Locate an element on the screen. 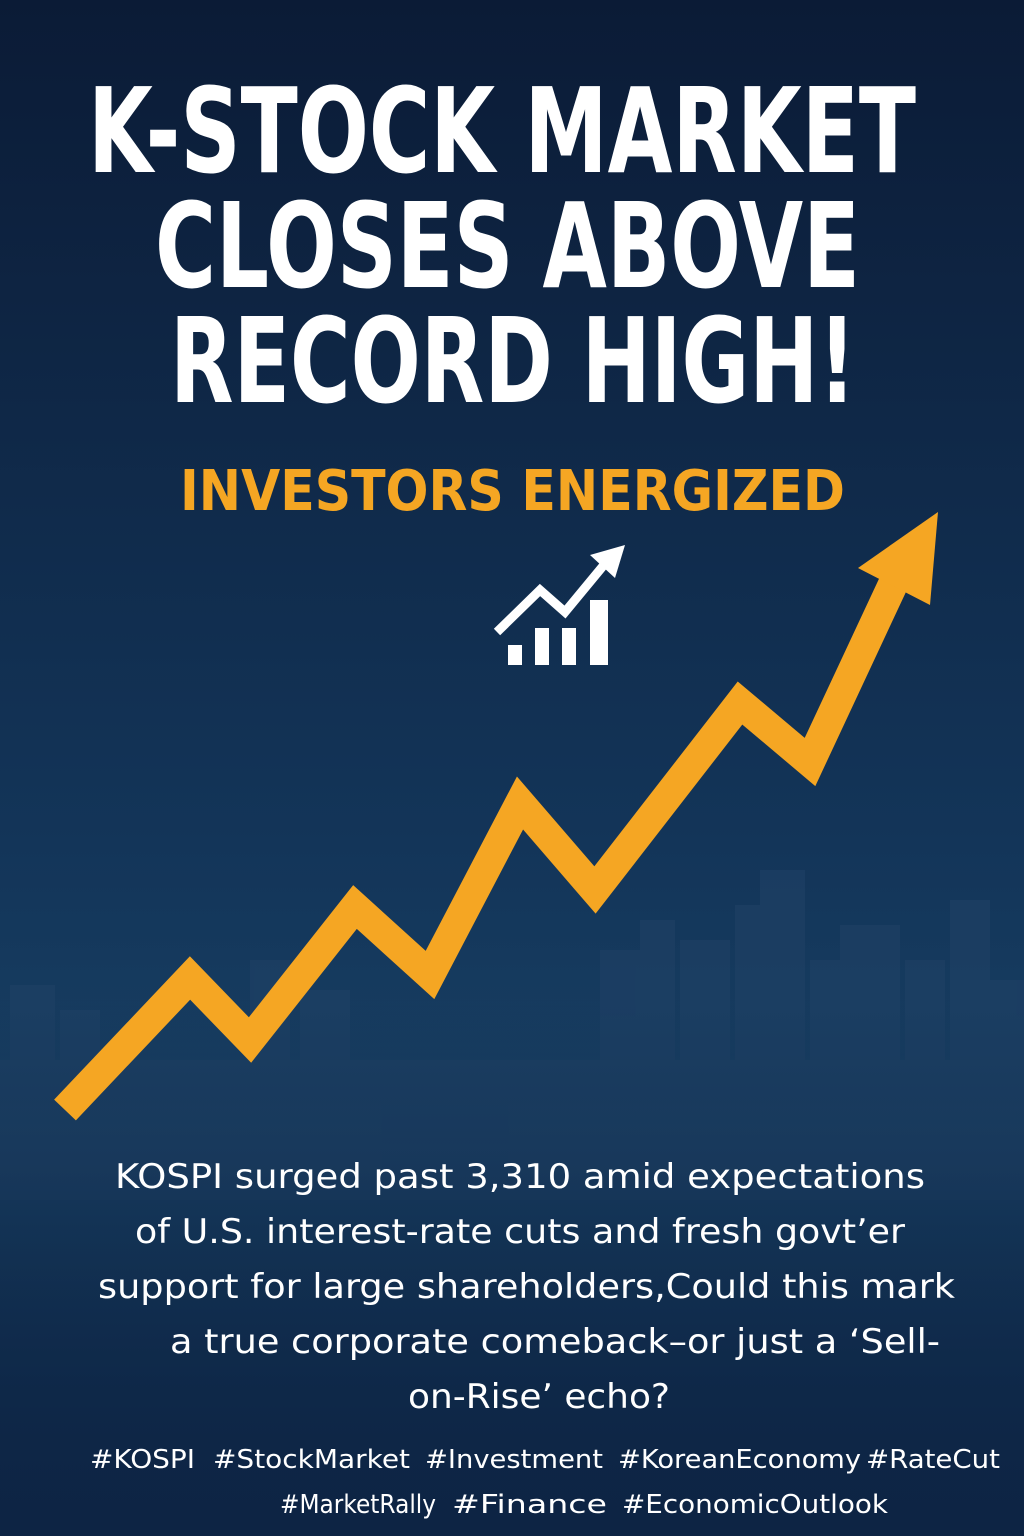 The width and height of the screenshot is (1024, 1536). hashtag: #Finance is located at coordinates (529, 1505).